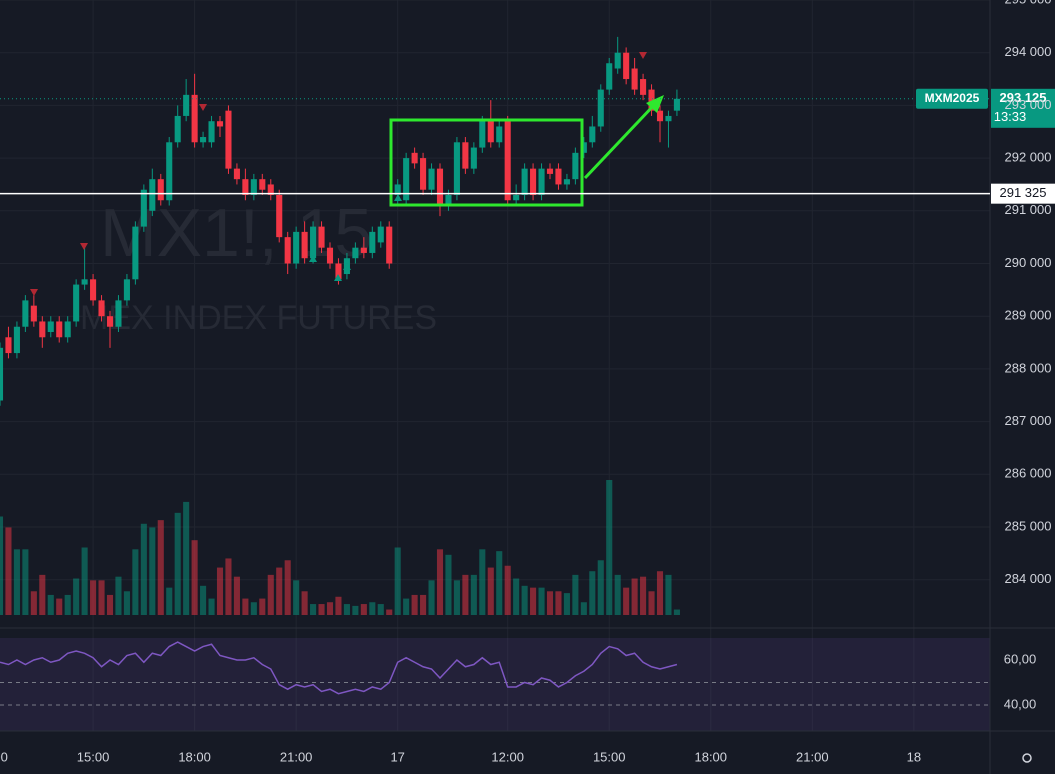 Image resolution: width=1055 pixels, height=774 pixels. I want to click on countdown: 13:33, so click(1010, 116).